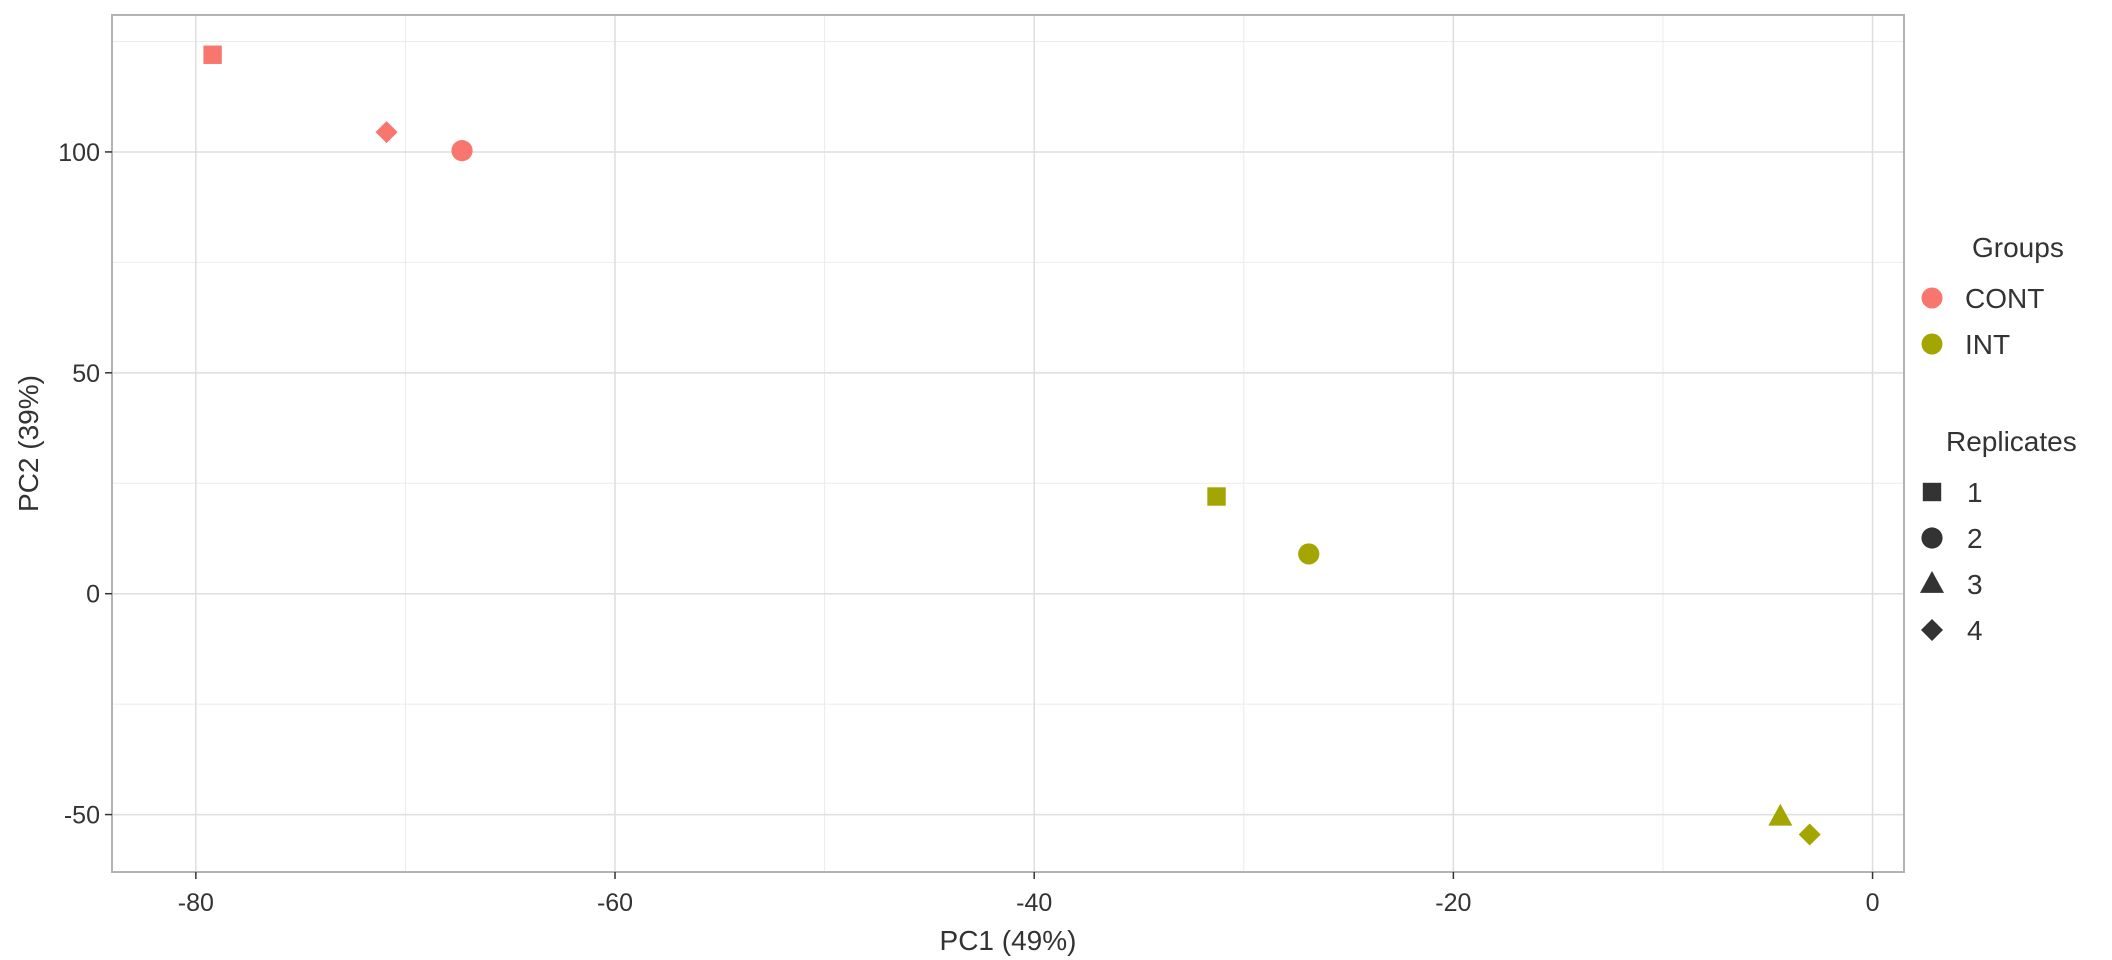 The height and width of the screenshot is (960, 2112). I want to click on legend-key-int, so click(1932, 344).